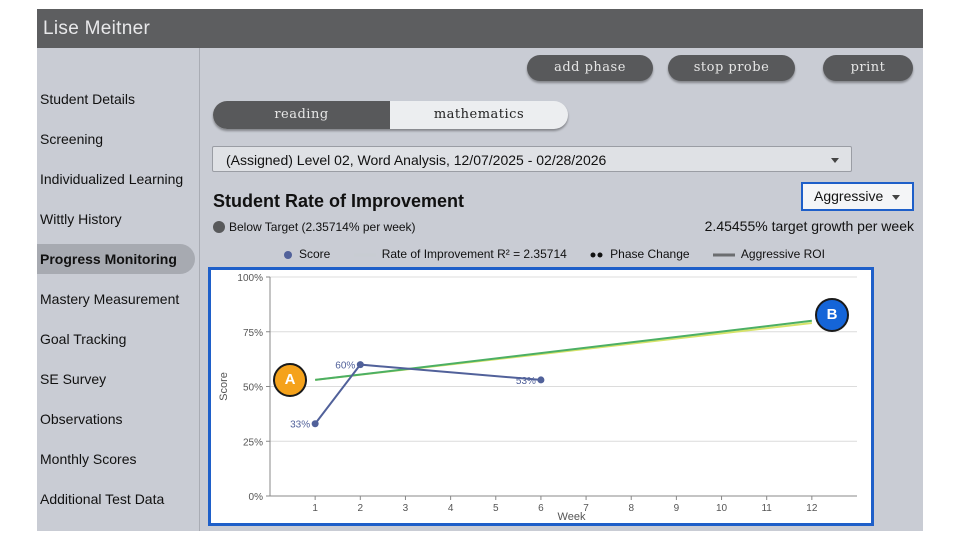 This screenshot has width=960, height=540. Describe the element at coordinates (300, 425) in the screenshot. I see `score-data-label: 33%` at that location.